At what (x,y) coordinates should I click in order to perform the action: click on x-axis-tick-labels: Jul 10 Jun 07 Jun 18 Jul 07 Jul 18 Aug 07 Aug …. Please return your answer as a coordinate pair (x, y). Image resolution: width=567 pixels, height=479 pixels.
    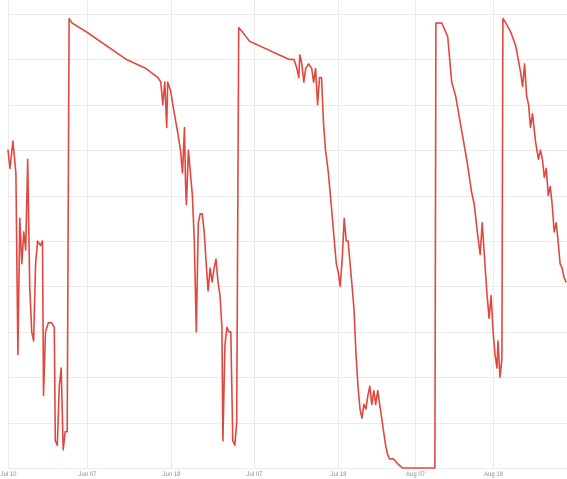
    Looking at the image, I should click on (251, 475).